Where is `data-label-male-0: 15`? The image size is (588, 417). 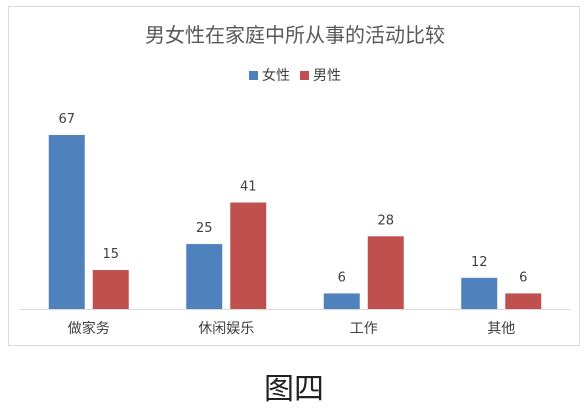
data-label-male-0: 15 is located at coordinates (110, 254).